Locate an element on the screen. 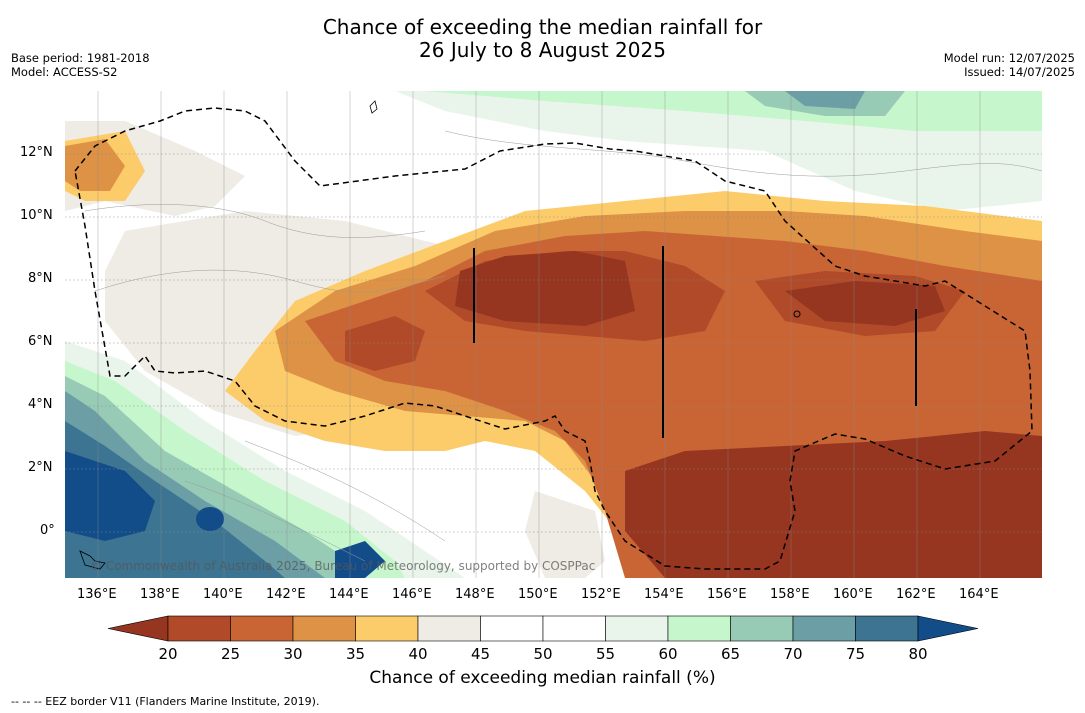 This screenshot has height=713, width=1085. colorbar-tick-label: 65 is located at coordinates (730, 654).